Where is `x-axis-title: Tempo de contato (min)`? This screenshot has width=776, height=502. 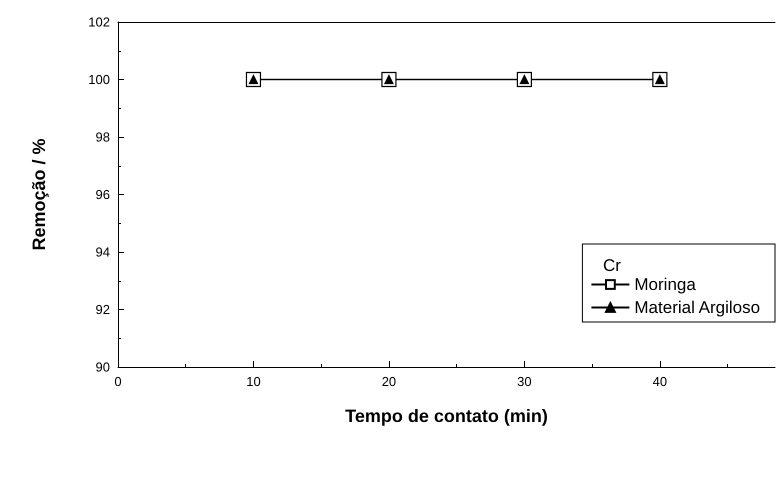 x-axis-title: Tempo de contato (min) is located at coordinates (446, 416).